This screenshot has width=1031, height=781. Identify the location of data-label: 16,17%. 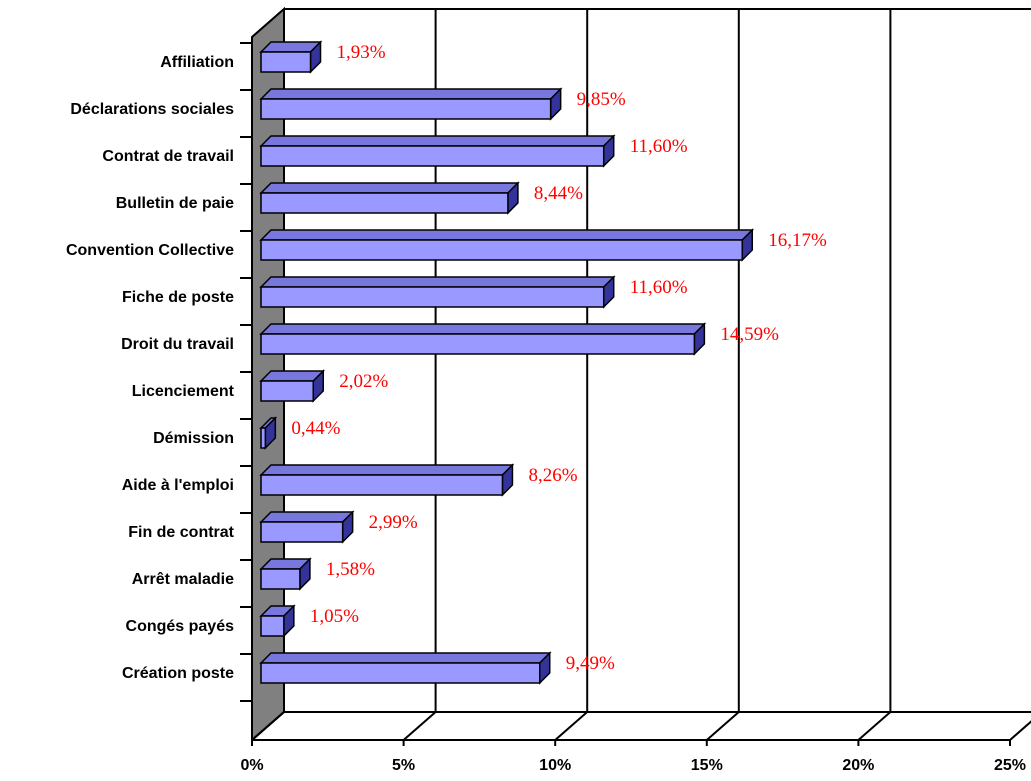
(797, 240).